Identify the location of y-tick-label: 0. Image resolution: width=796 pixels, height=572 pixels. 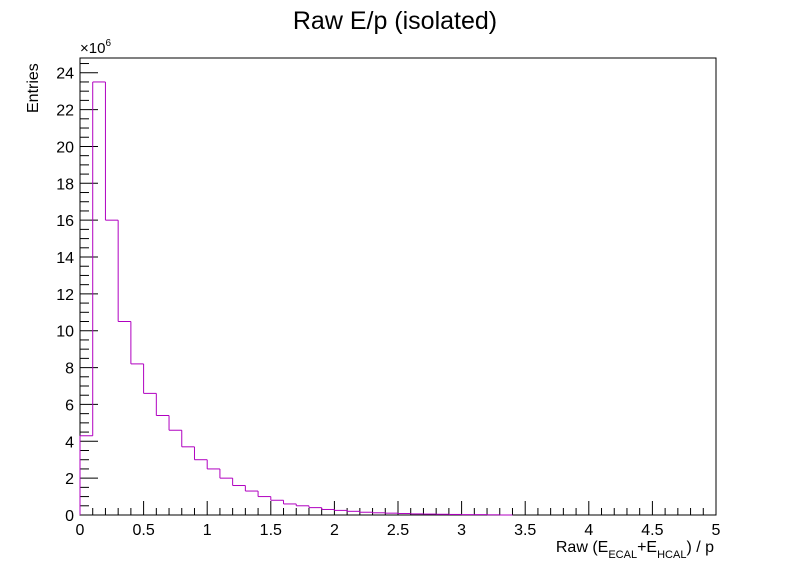
(69, 516).